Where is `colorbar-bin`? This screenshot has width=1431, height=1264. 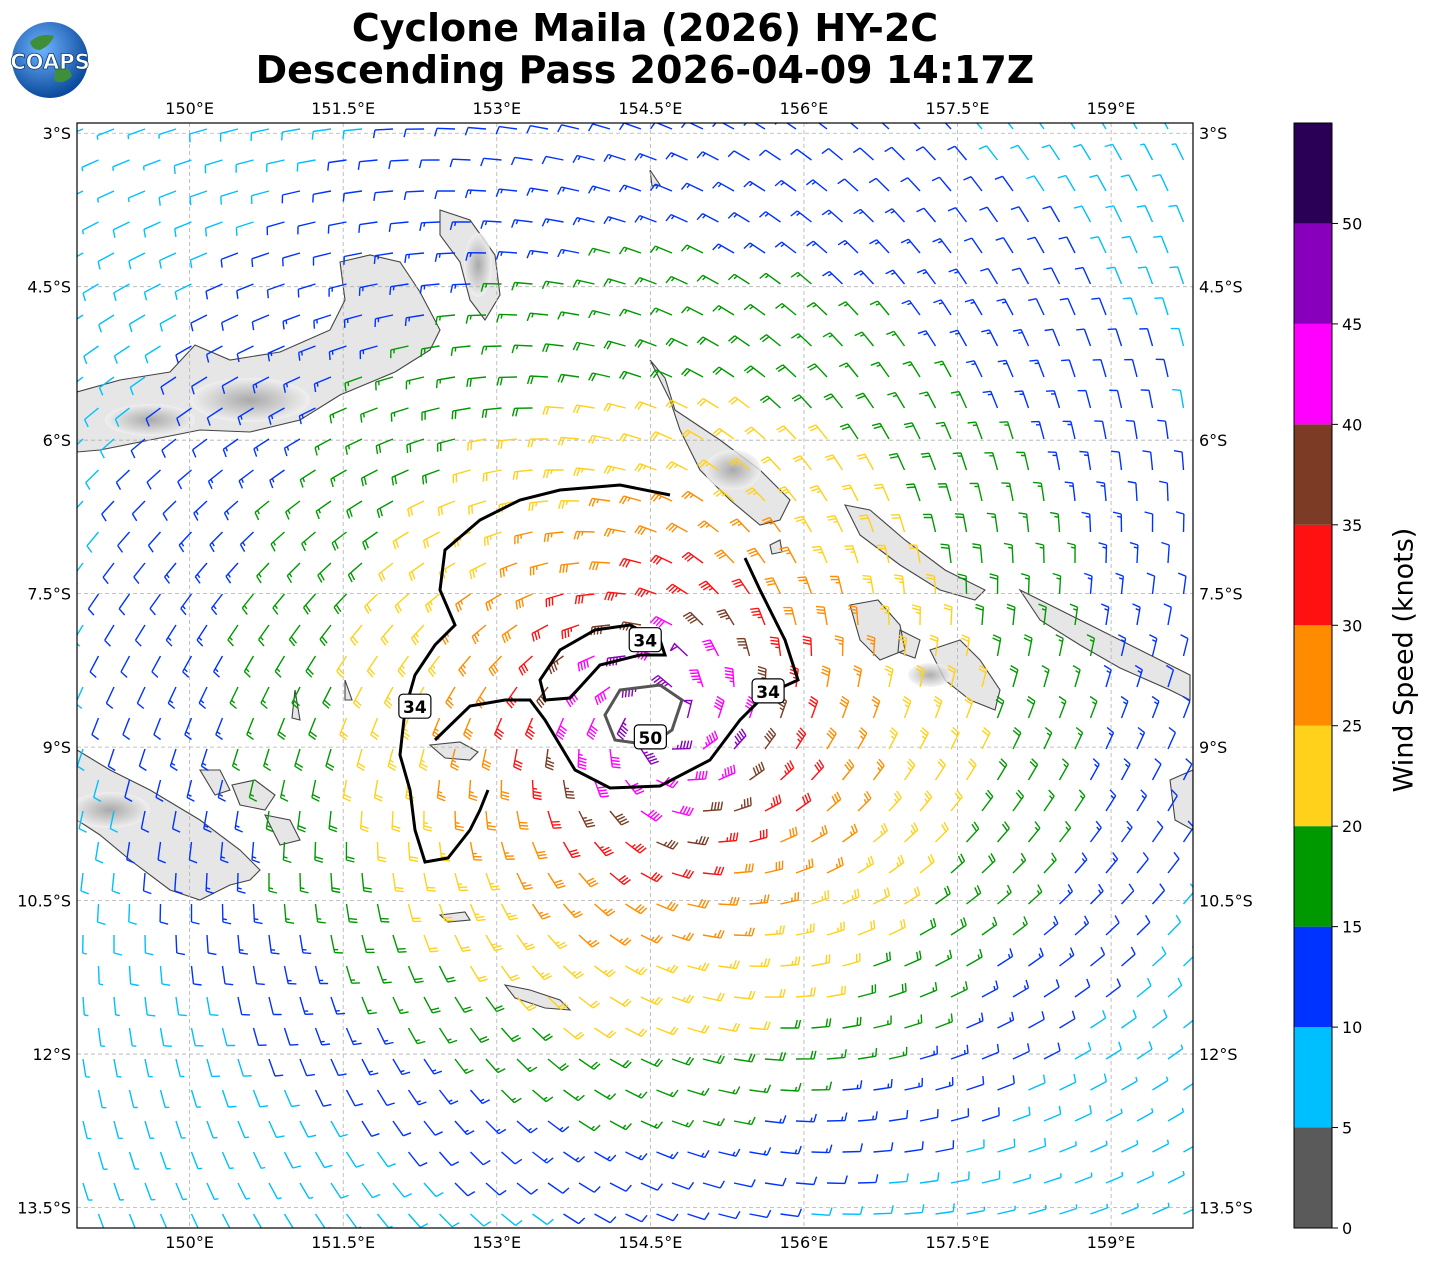
colorbar-bin is located at coordinates (1313, 575).